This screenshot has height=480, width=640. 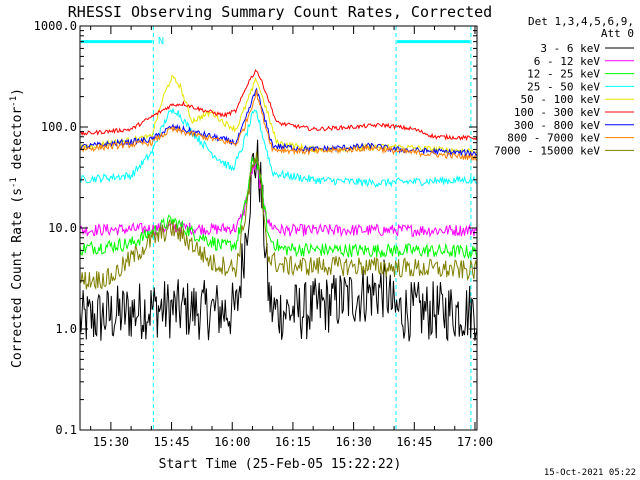 What do you see at coordinates (557, 112) in the screenshot?
I see `legend-label: 100 - 300 keV` at bounding box center [557, 112].